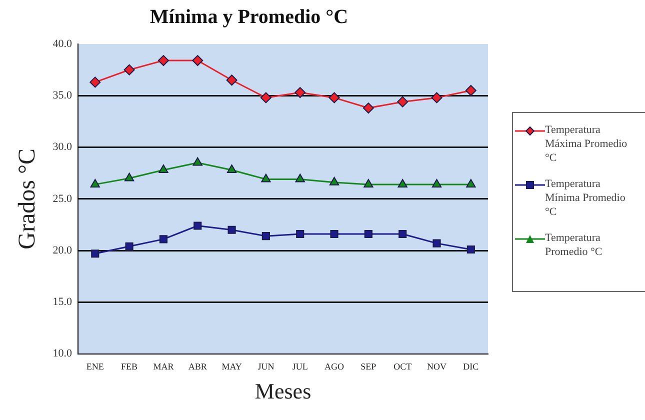 This screenshot has height=420, width=645. What do you see at coordinates (283, 391) in the screenshot?
I see `x-axis-title: Meses` at bounding box center [283, 391].